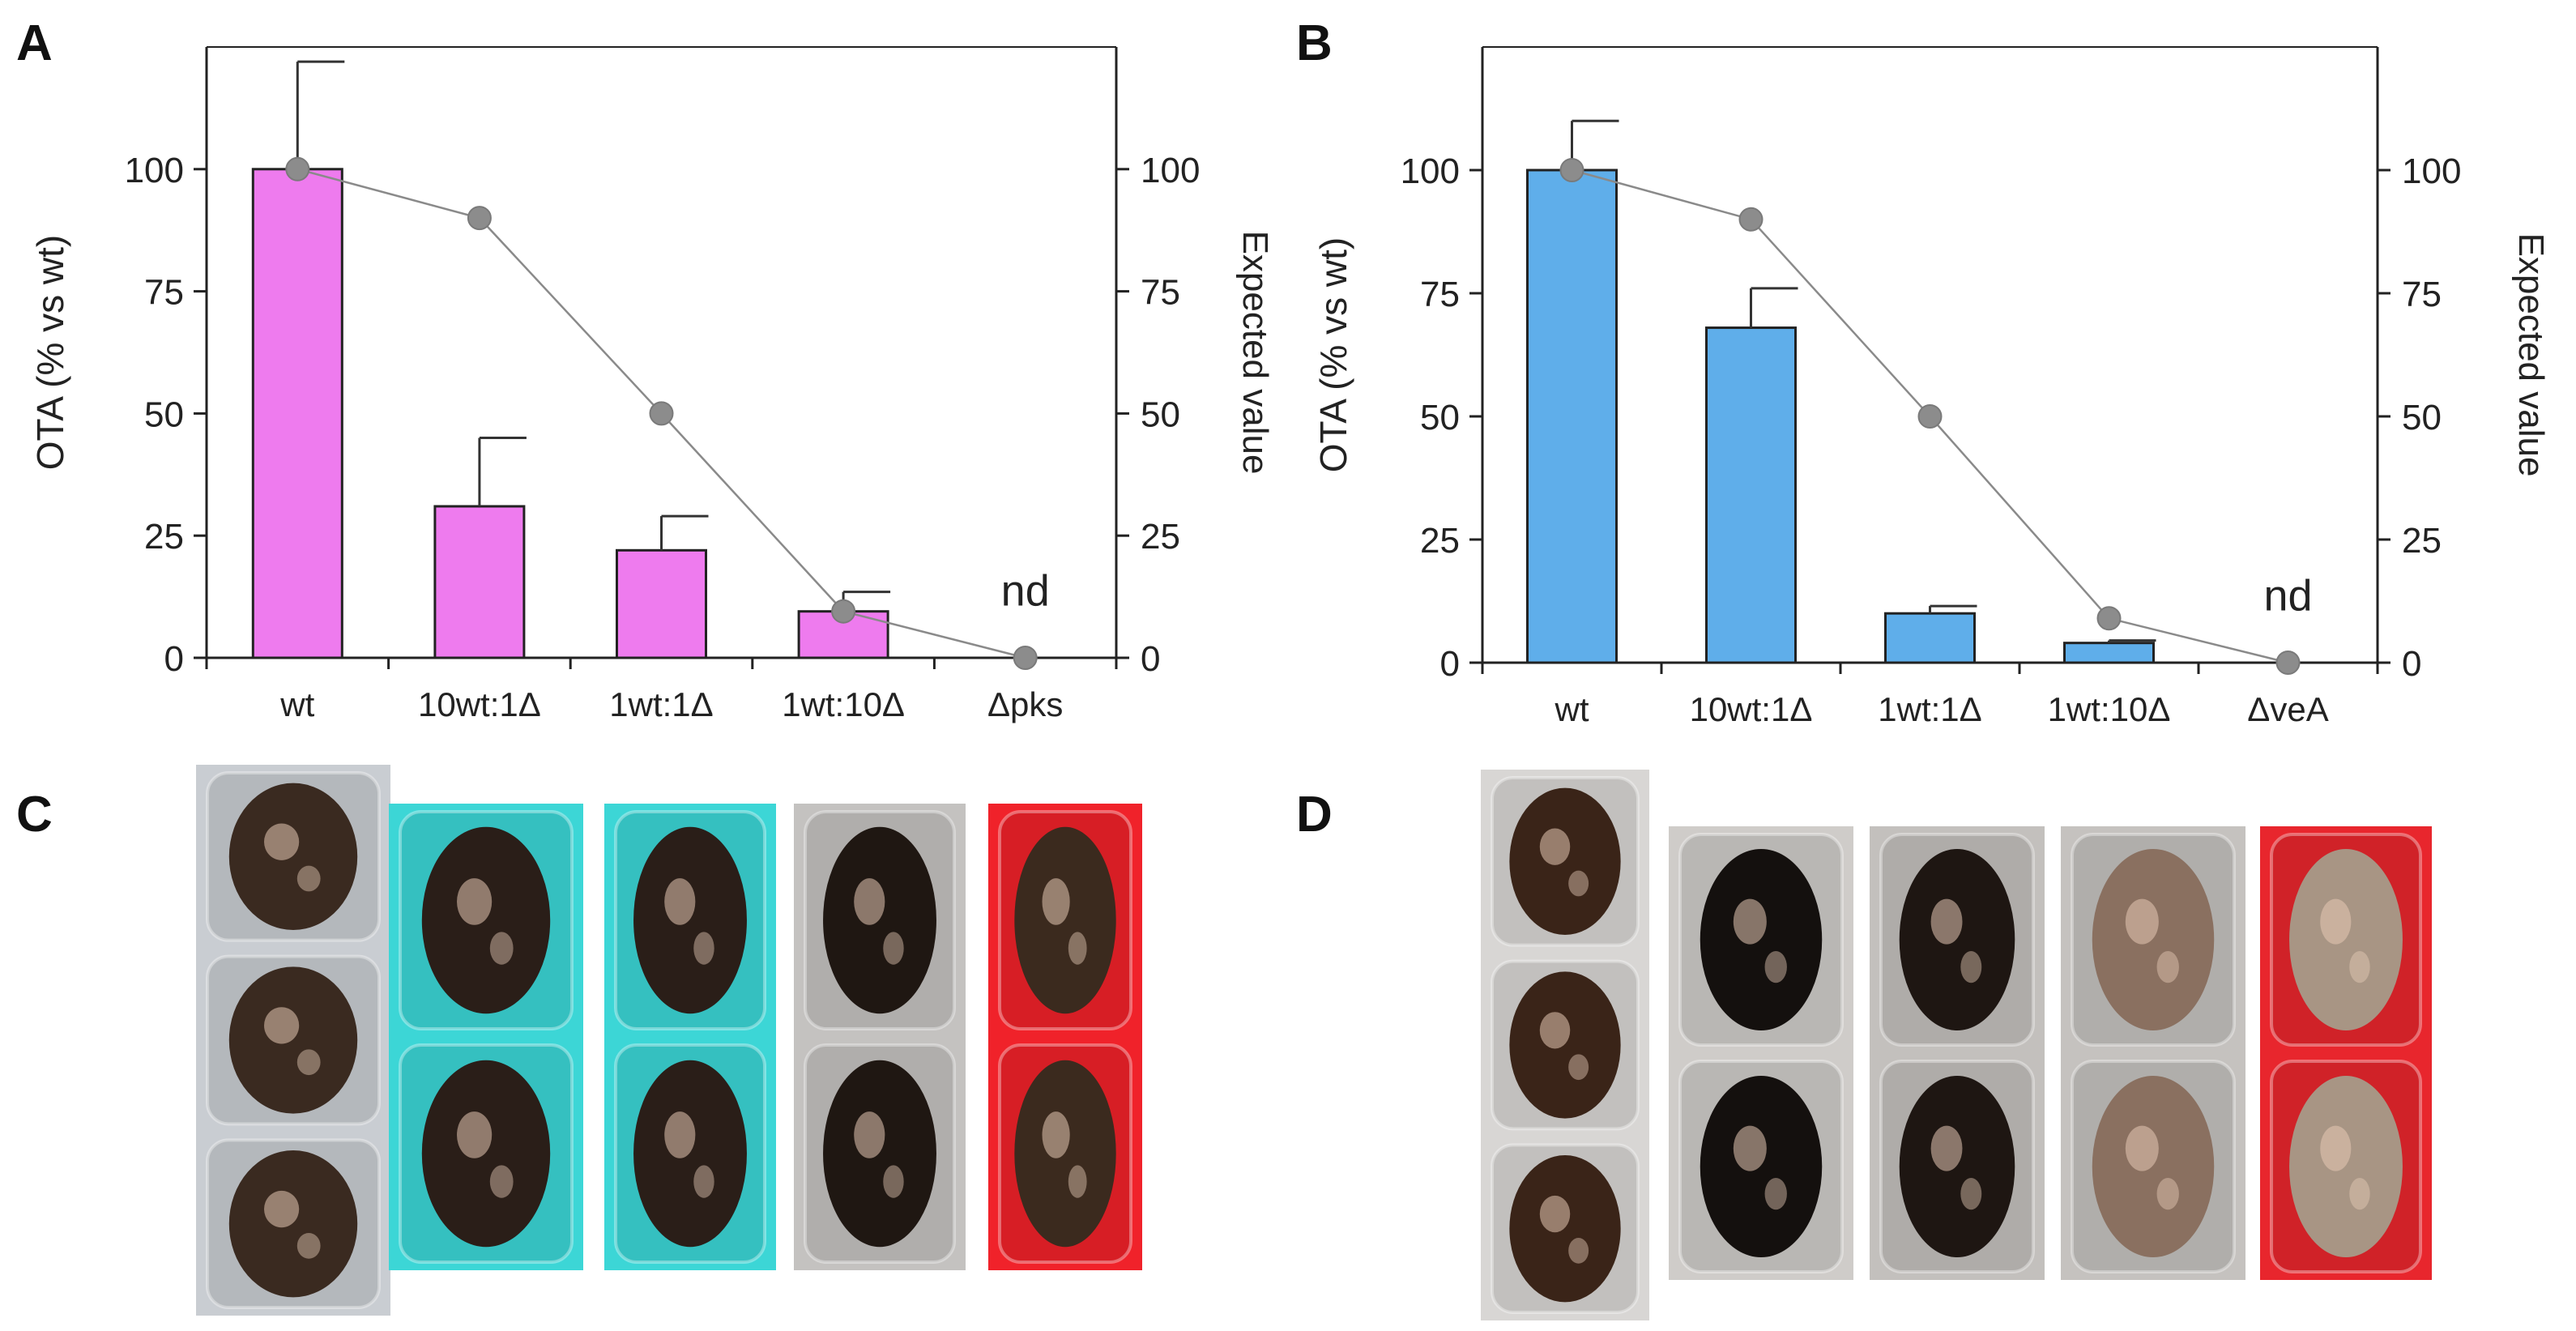 The image size is (2576, 1331). I want to click on panel-label-c: C, so click(34, 815).